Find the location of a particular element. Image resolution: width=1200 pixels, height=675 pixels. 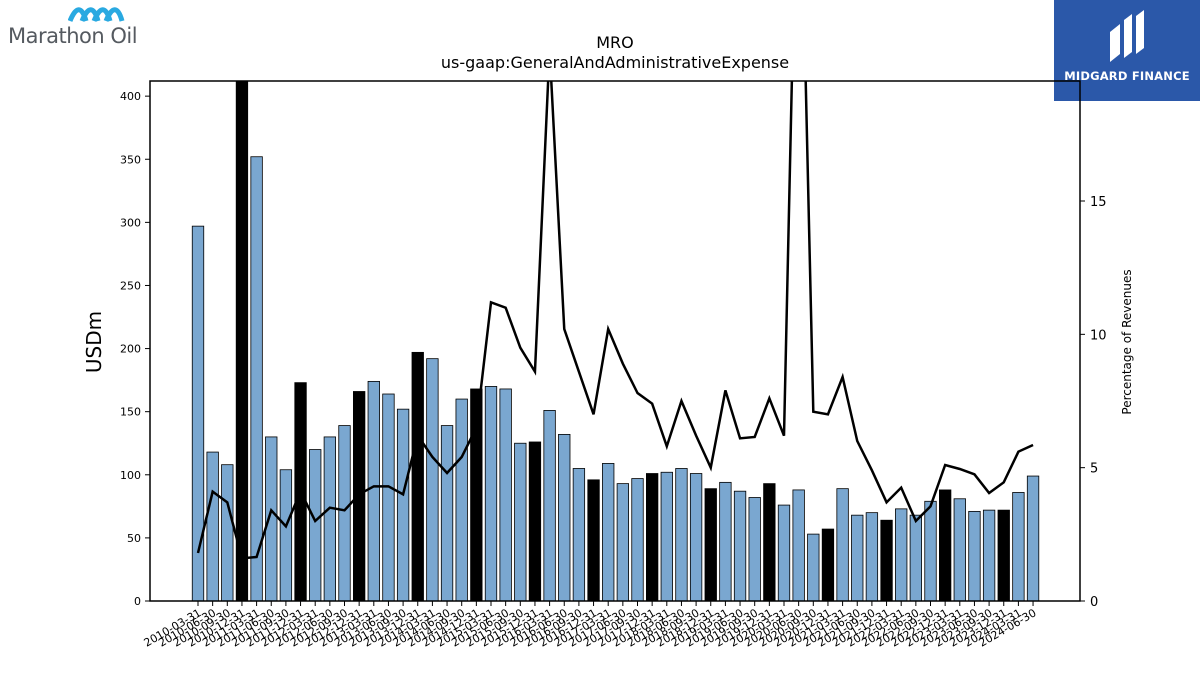

left-logo-text: Marathon Oil is located at coordinates (73, 36).